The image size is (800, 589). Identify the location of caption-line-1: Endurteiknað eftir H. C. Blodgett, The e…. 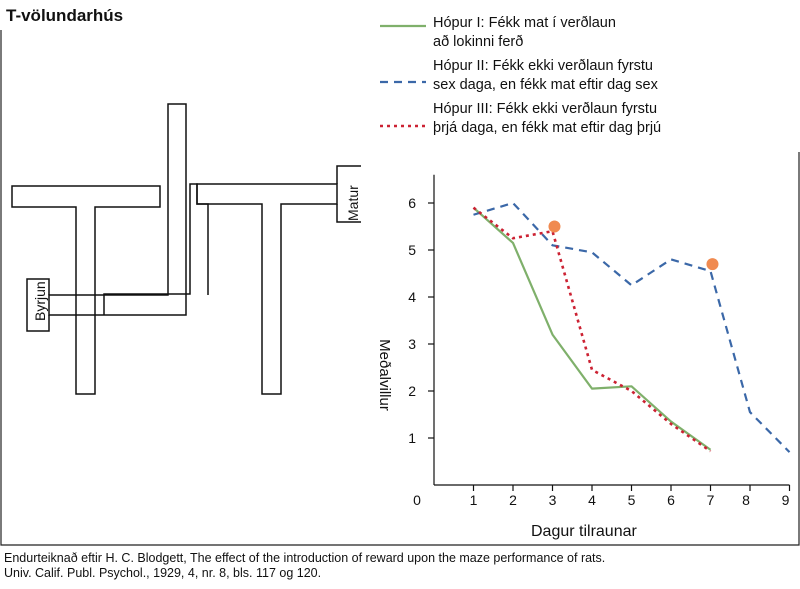
(305, 558).